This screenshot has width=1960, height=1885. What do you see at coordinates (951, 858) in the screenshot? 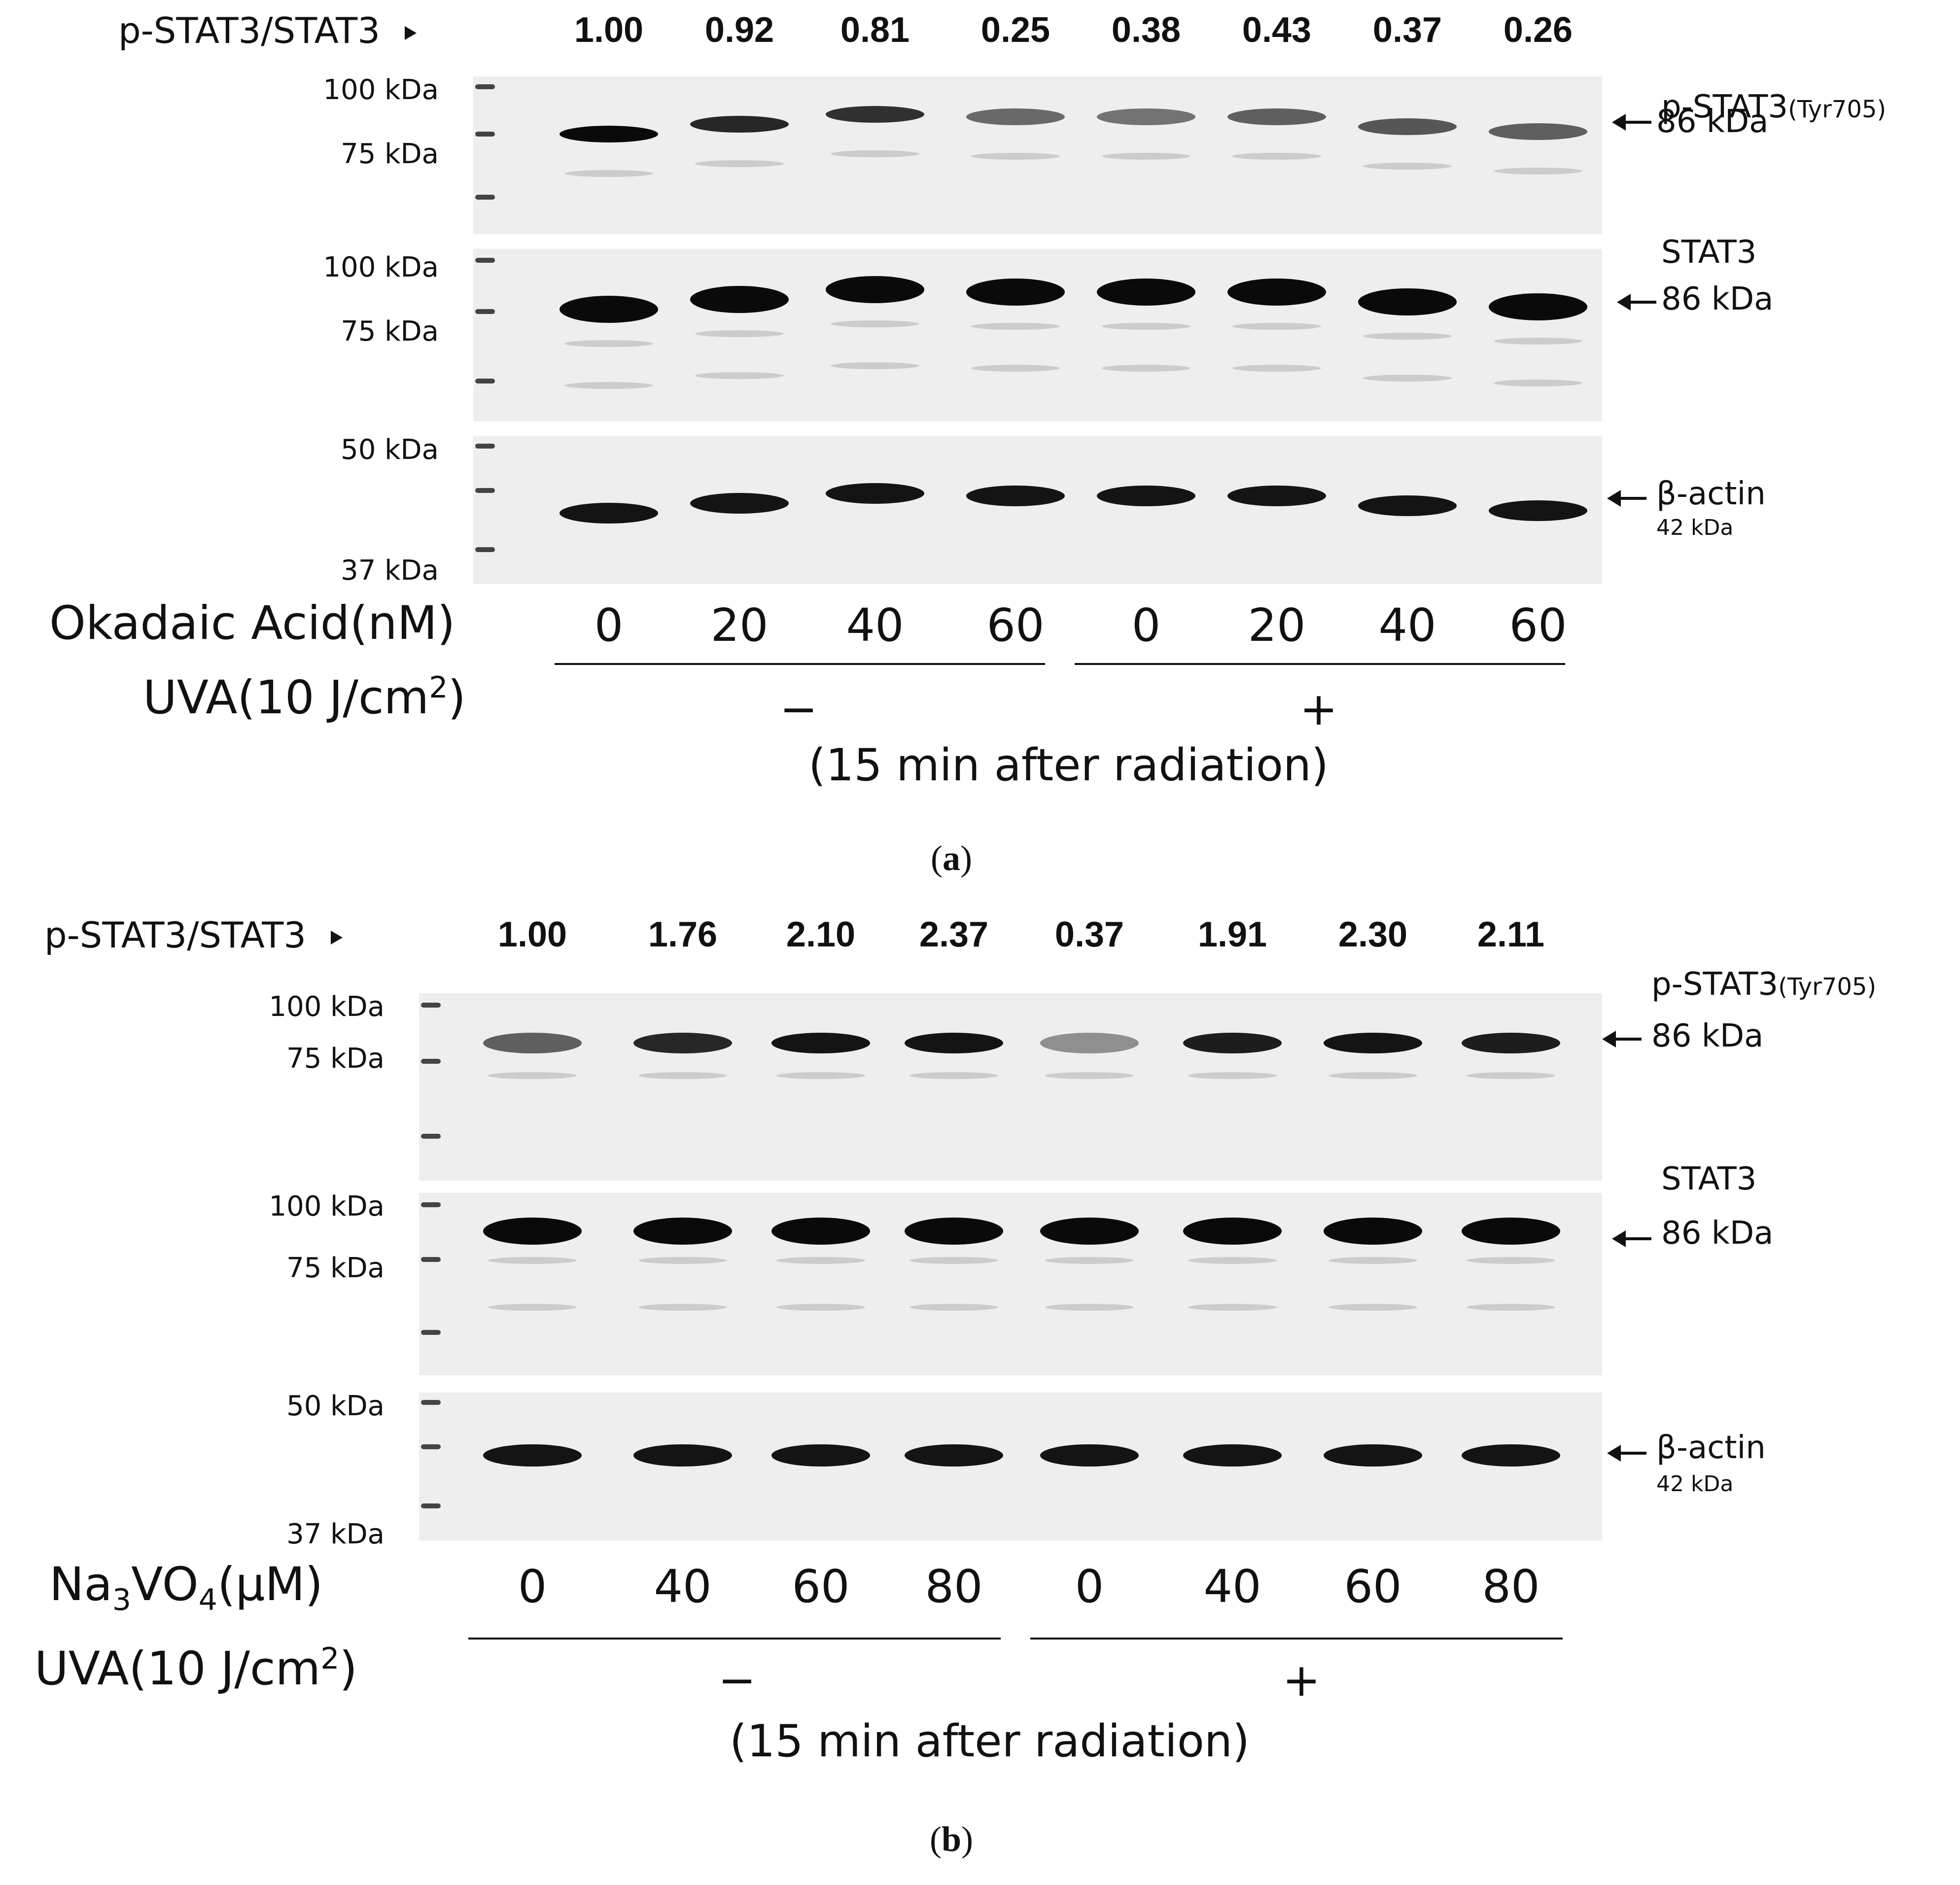
I see `panel-caption-a: (a)` at bounding box center [951, 858].